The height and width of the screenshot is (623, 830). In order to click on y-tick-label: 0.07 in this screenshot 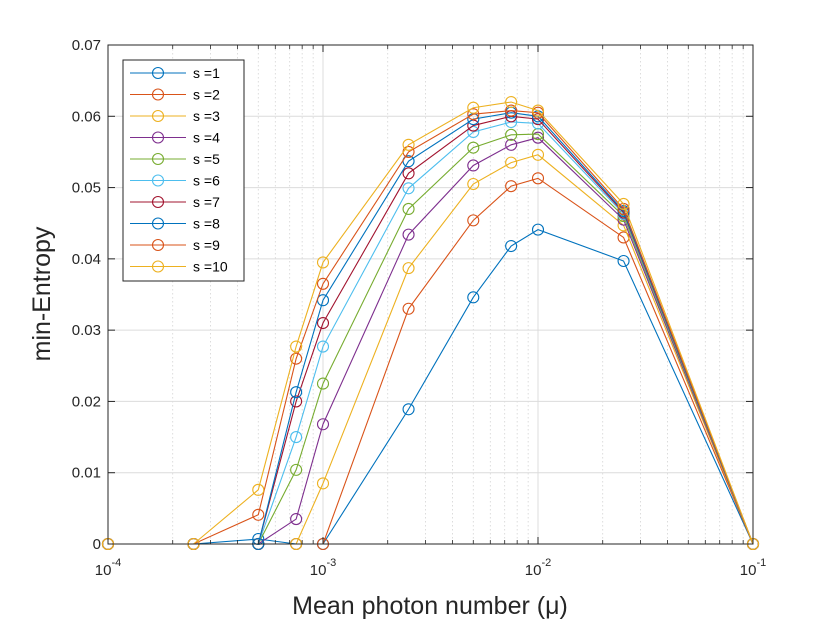, I will do `click(86, 45)`.